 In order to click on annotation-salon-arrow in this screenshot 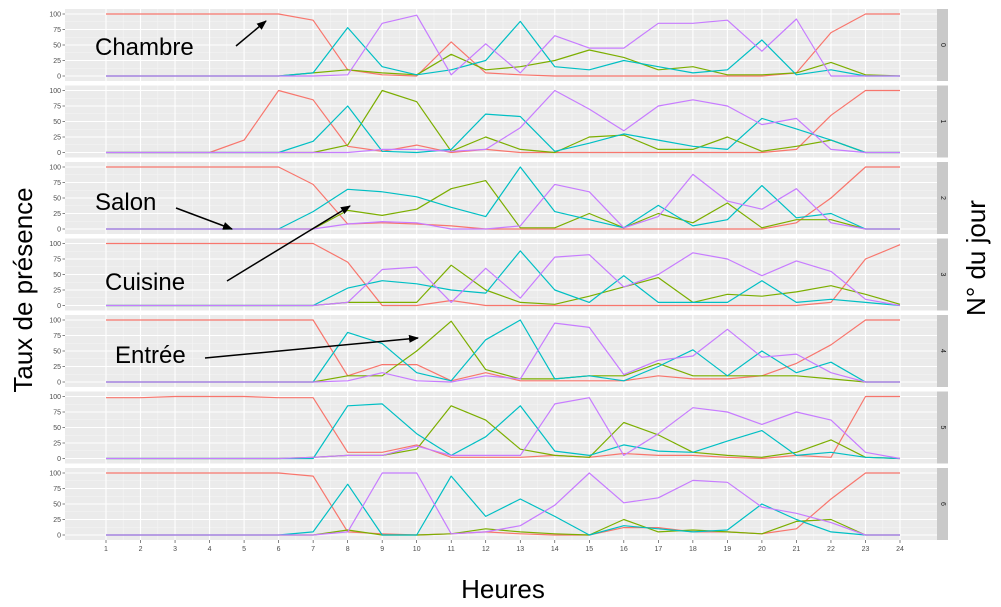, I will do `click(204, 218)`.